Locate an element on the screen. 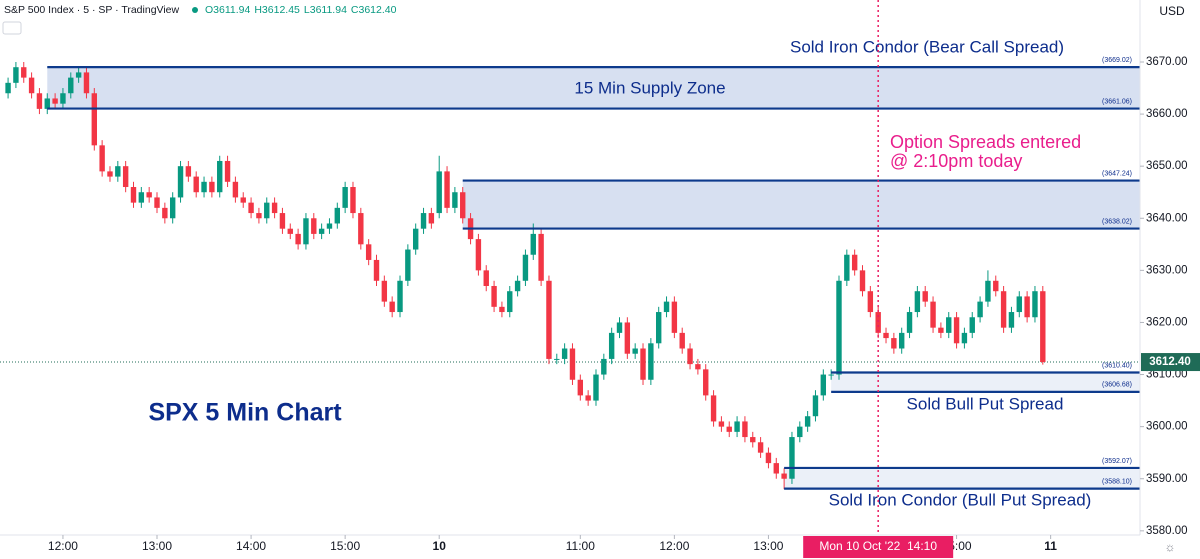 The image size is (1200, 559). settings-icon: ☼ is located at coordinates (1170, 547).